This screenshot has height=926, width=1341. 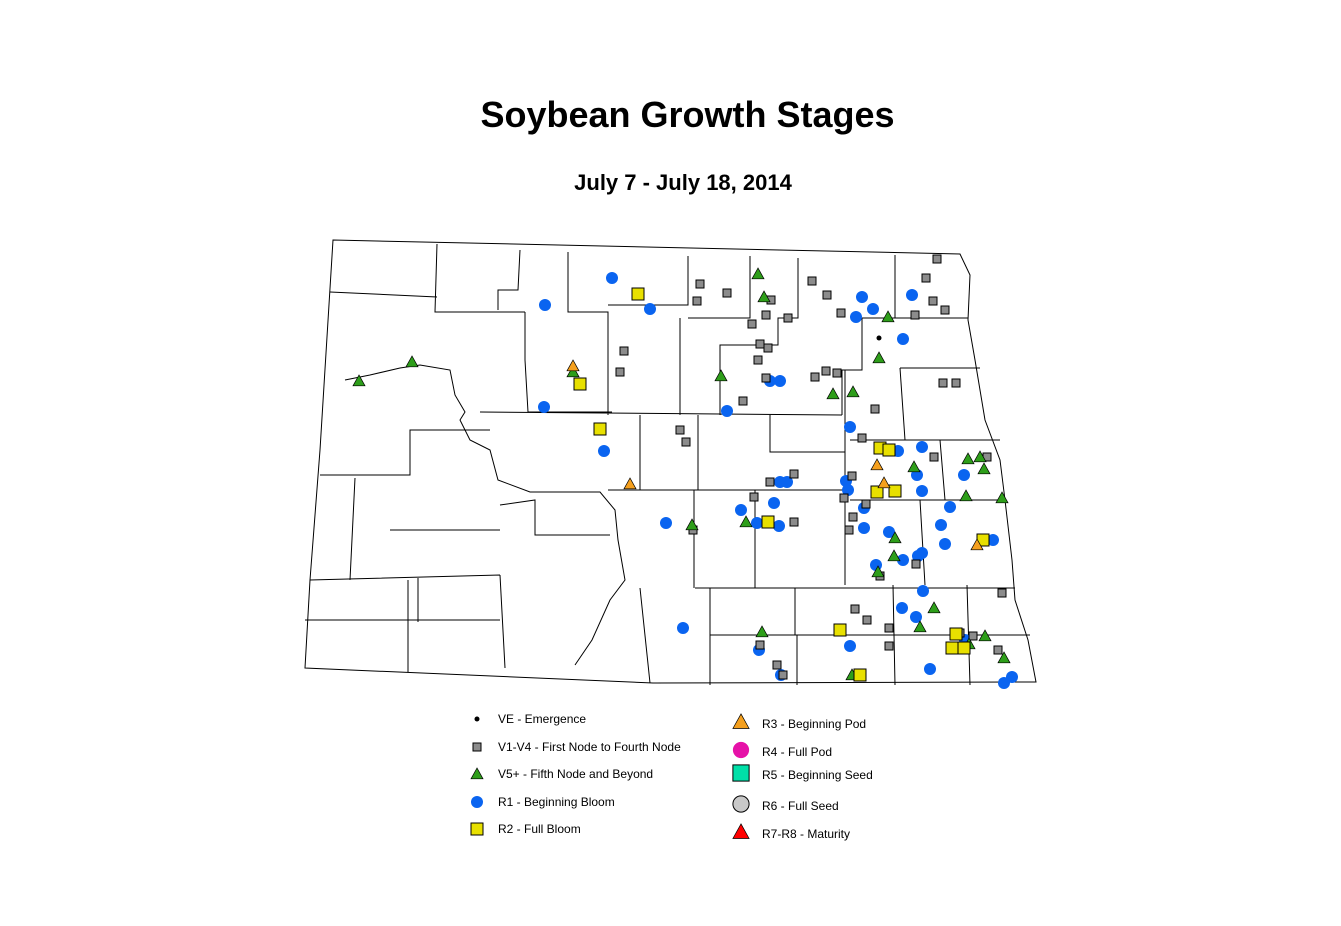 I want to click on site-marker-ve, so click(x=879, y=338).